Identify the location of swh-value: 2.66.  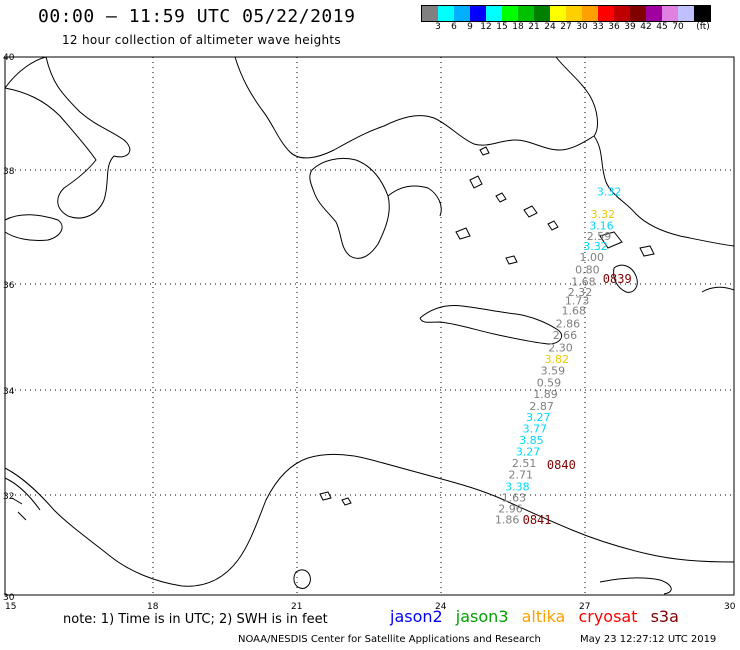
(565, 335).